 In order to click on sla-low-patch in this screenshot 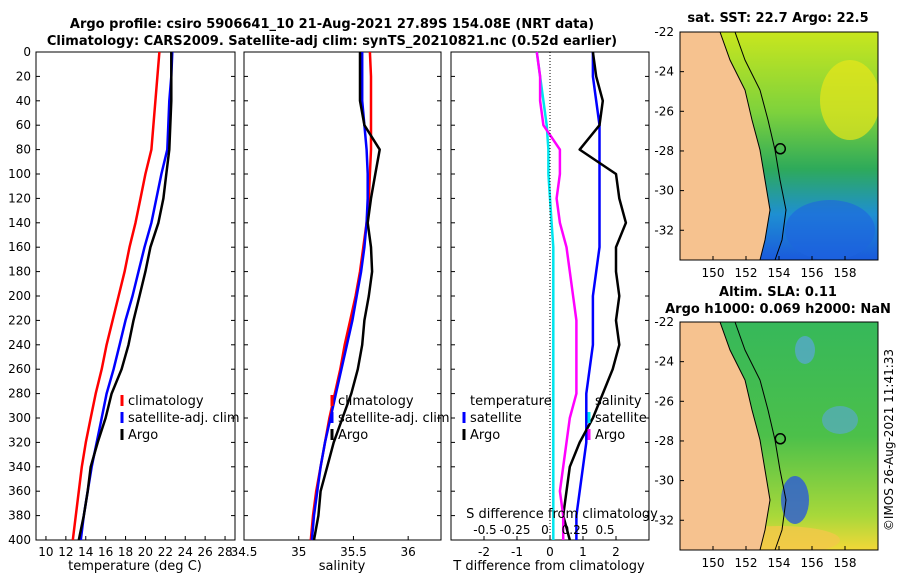, I will do `click(795, 500)`.